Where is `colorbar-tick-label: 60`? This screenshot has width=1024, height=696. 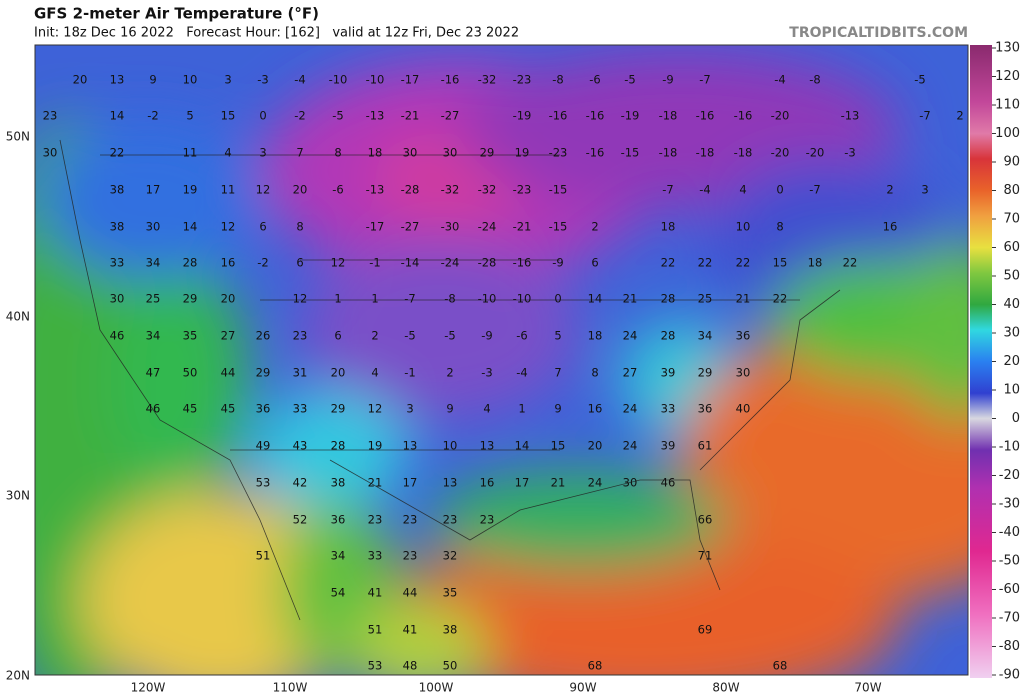 colorbar-tick-label: 60 is located at coordinates (1011, 247).